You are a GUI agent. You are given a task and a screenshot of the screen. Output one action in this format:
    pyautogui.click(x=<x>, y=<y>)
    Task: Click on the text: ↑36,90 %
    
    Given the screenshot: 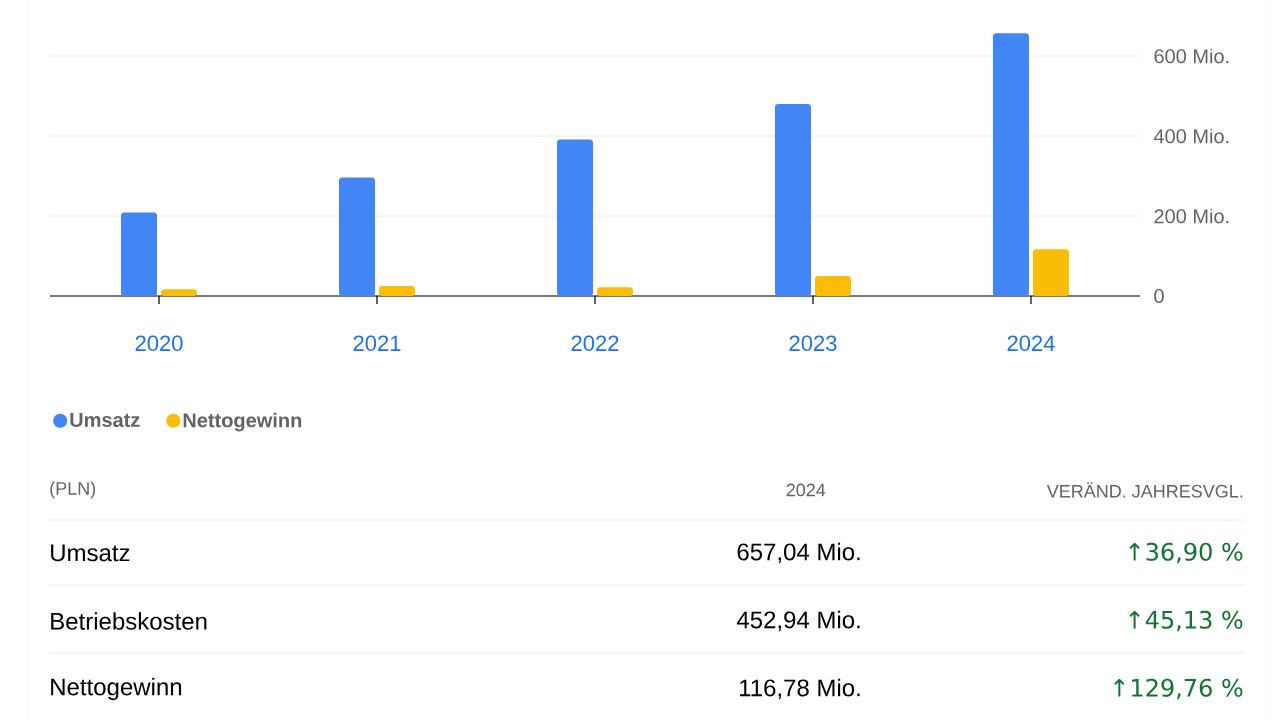 What is the action you would take?
    pyautogui.click(x=1186, y=553)
    